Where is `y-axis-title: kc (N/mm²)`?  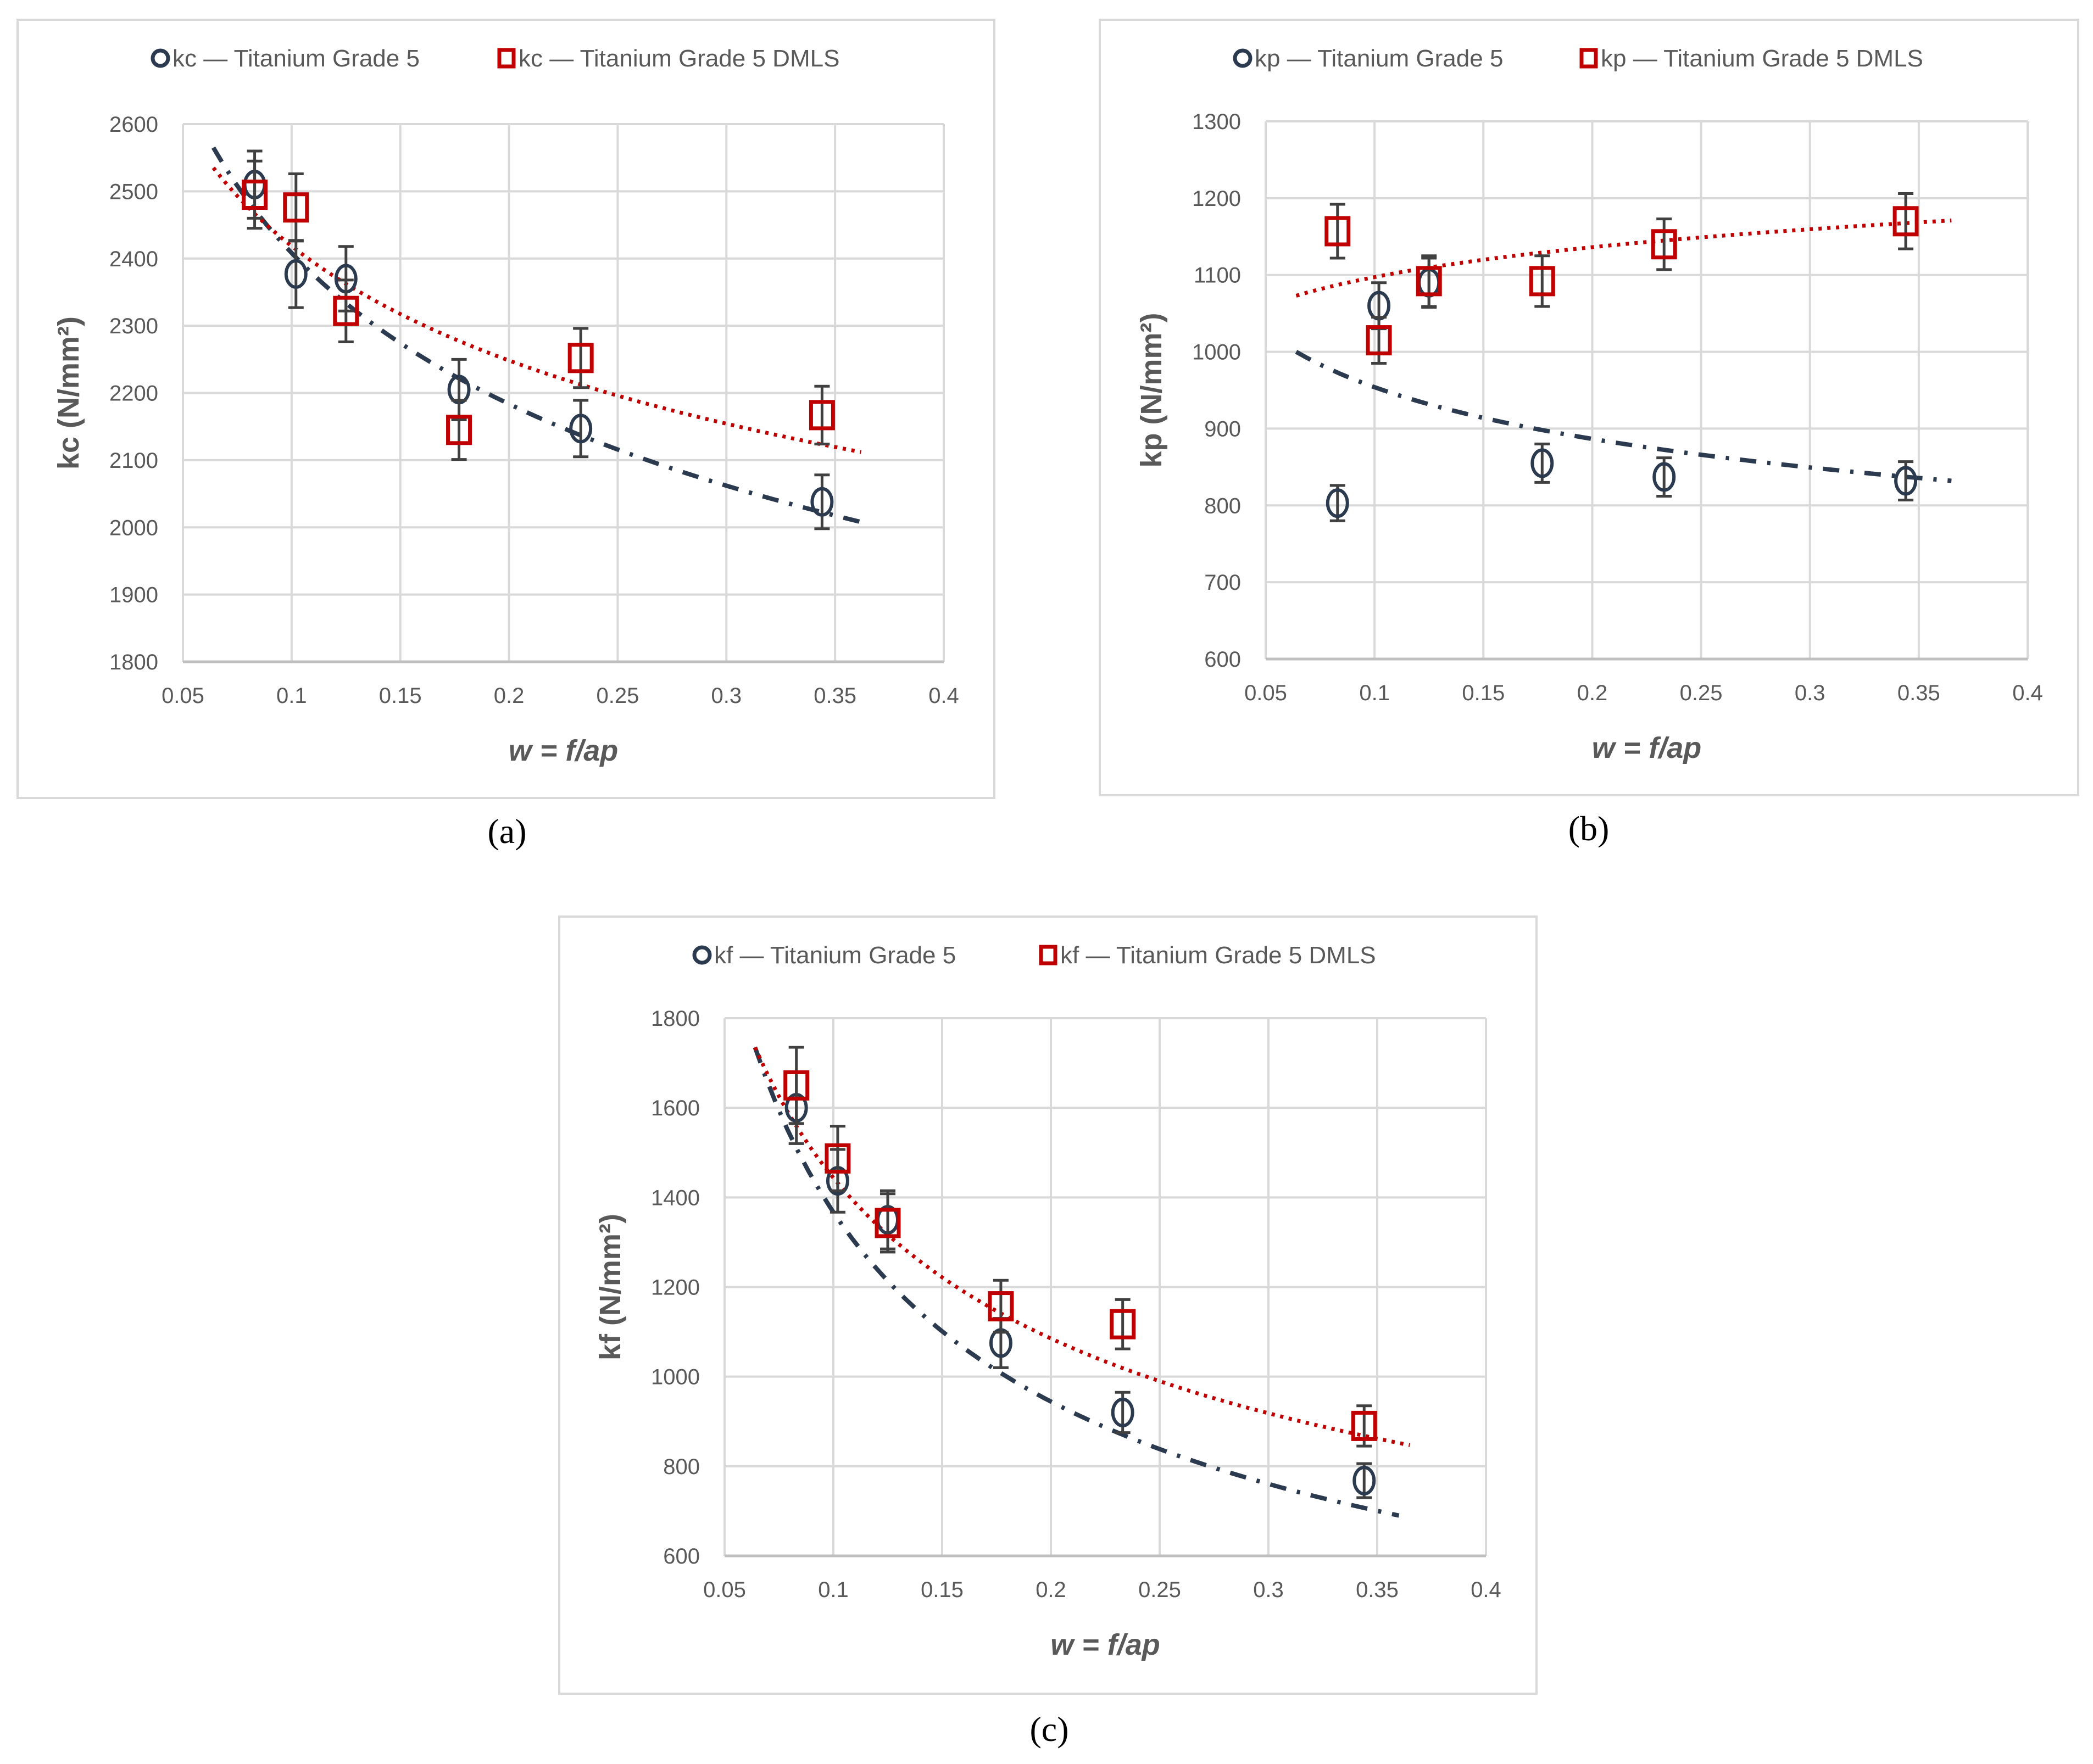 y-axis-title: kc (N/mm²) is located at coordinates (68, 393).